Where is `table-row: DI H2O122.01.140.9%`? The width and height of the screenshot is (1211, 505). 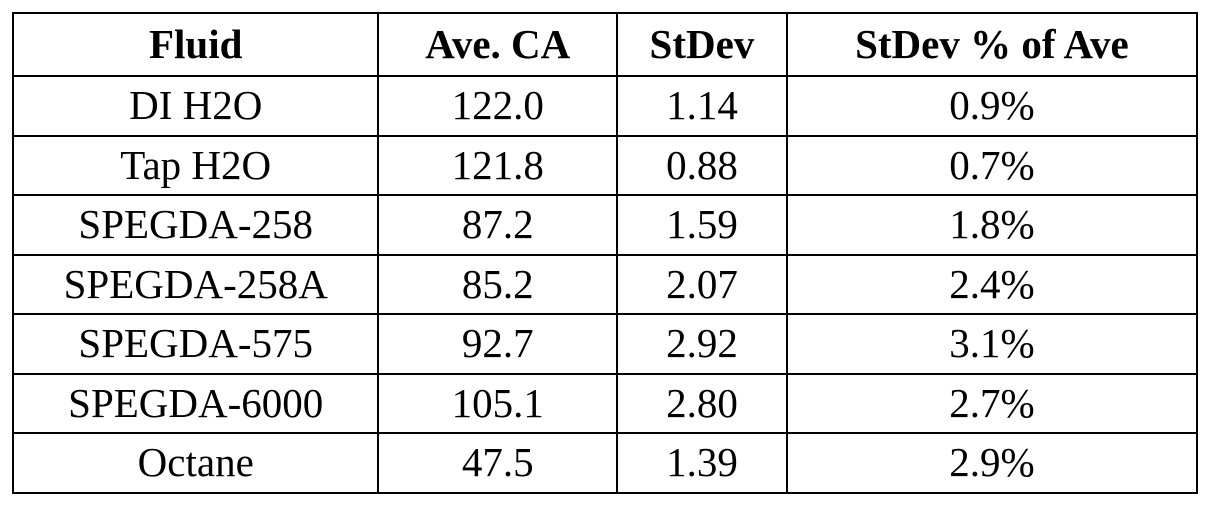 table-row: DI H2O122.01.140.9% is located at coordinates (605, 106).